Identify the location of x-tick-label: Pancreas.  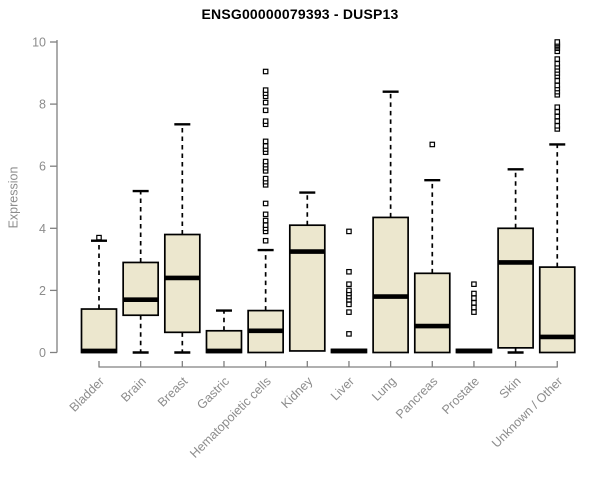
(416, 397).